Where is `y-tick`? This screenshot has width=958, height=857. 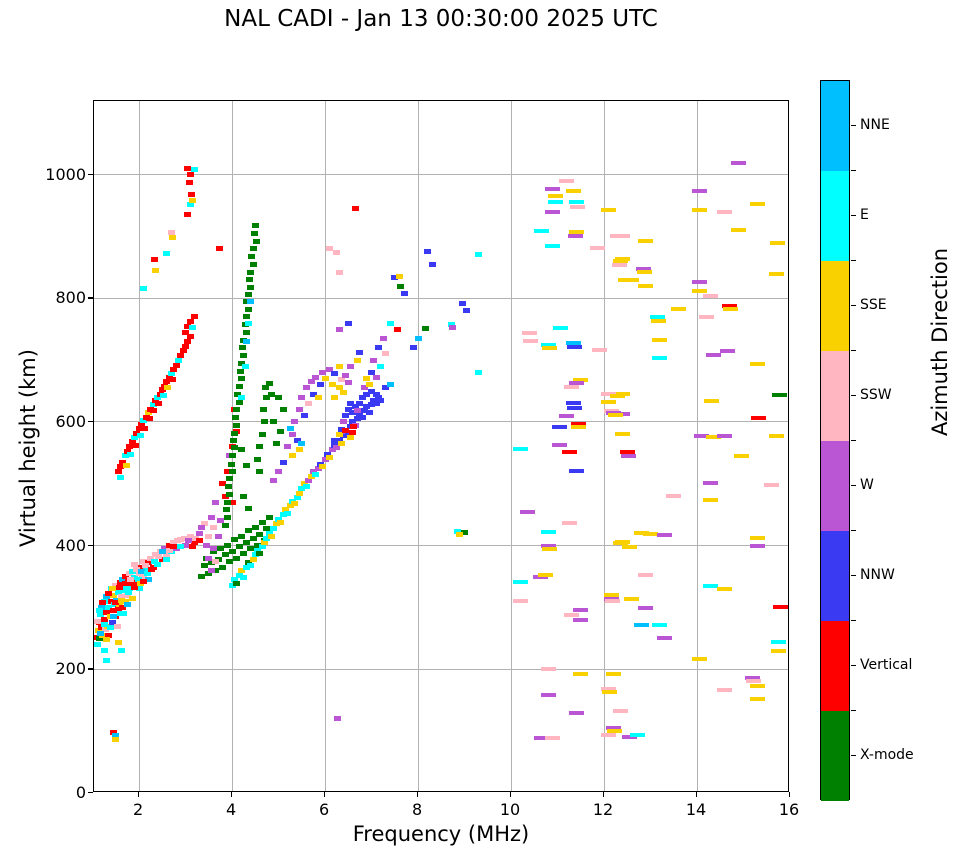
y-tick is located at coordinates (90, 421).